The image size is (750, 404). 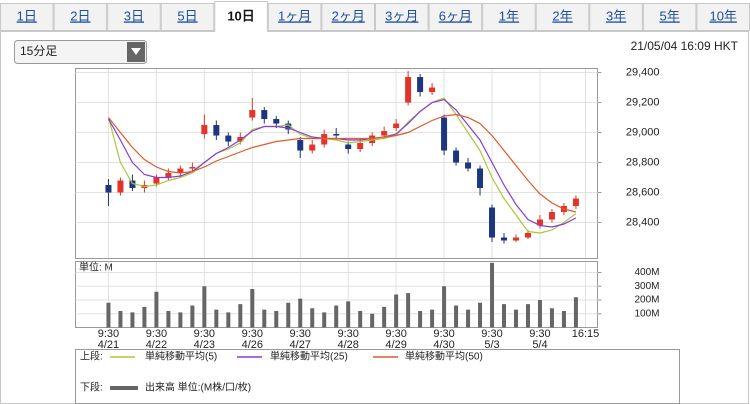 I want to click on price-tick-label: 28,400, so click(x=643, y=222).